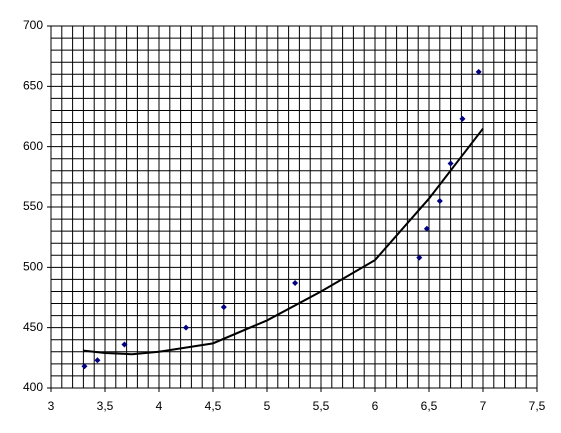  What do you see at coordinates (33, 387) in the screenshot?
I see `y-tick-label: 400` at bounding box center [33, 387].